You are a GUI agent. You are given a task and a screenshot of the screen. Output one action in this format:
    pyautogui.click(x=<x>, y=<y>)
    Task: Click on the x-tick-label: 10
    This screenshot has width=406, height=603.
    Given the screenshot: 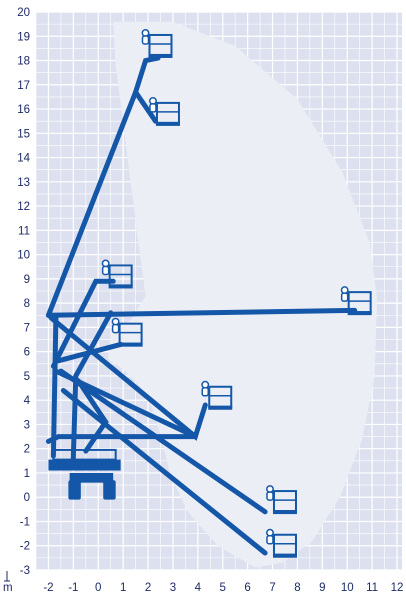 What is the action you would take?
    pyautogui.click(x=347, y=588)
    